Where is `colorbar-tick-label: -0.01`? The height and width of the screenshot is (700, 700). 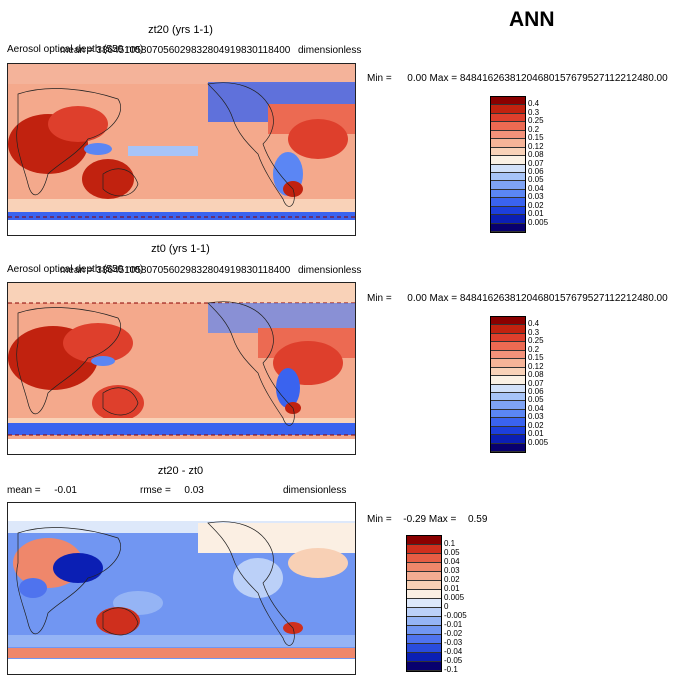
colorbar-tick-label: -0.01 is located at coordinates (453, 624).